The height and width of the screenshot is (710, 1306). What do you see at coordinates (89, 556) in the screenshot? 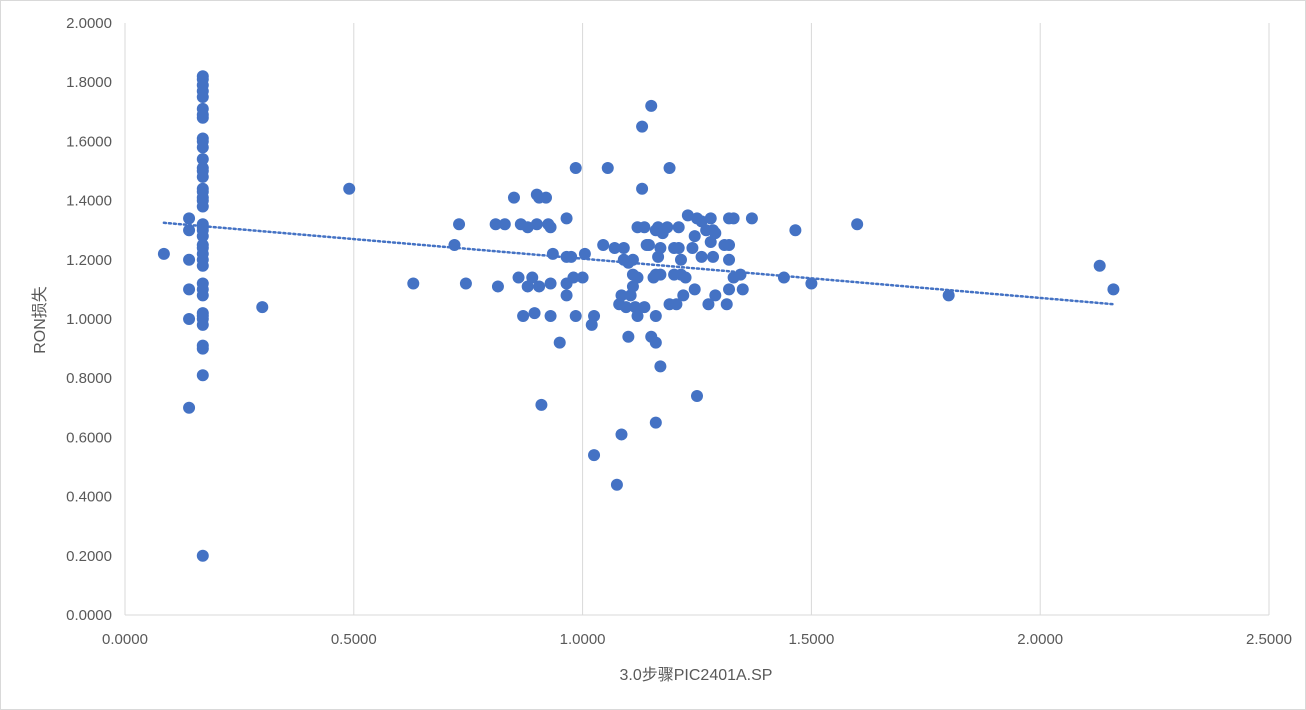
I see `y-tick-label: 0.2000` at bounding box center [89, 556].